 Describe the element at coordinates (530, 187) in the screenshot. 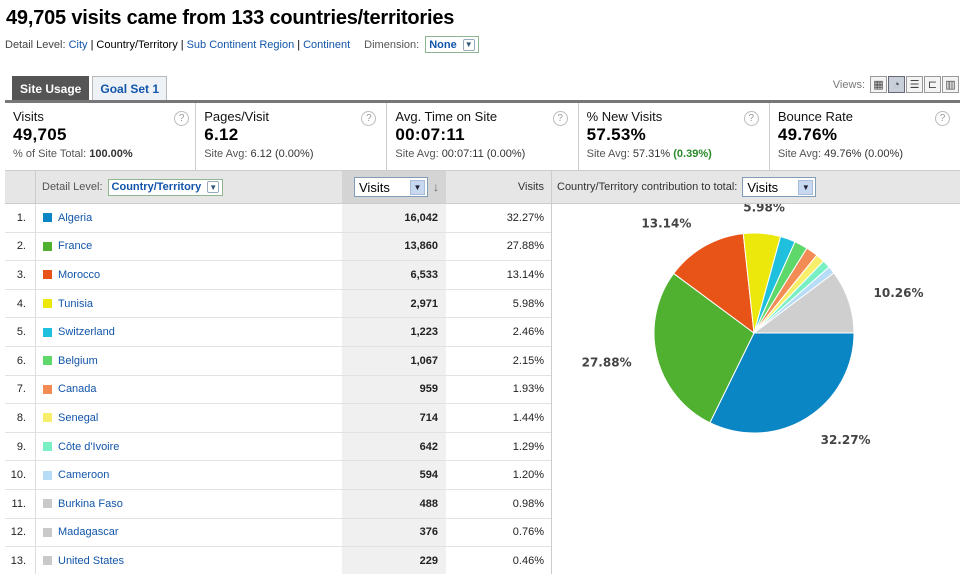

I see `percent-column-header: Visits` at that location.